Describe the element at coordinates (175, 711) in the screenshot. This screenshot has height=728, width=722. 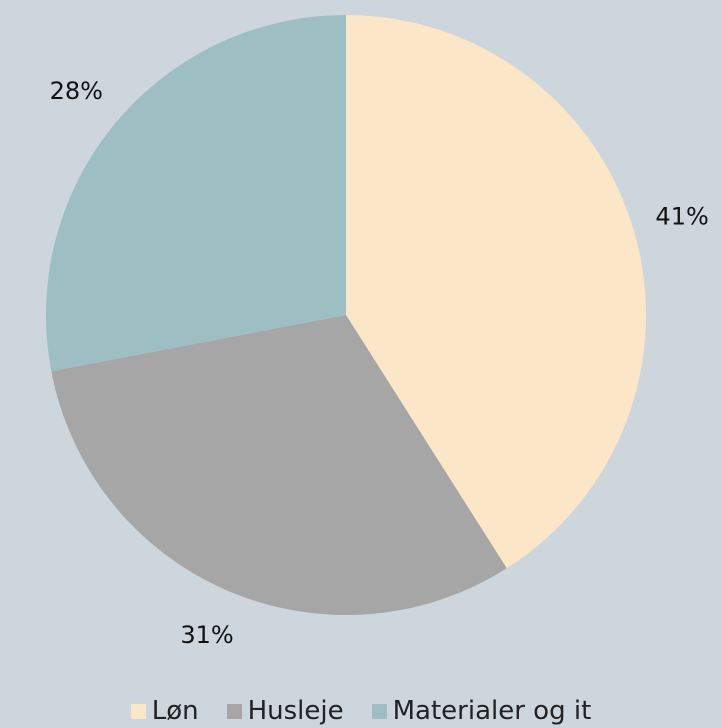
I see `legend-label: Løn` at that location.